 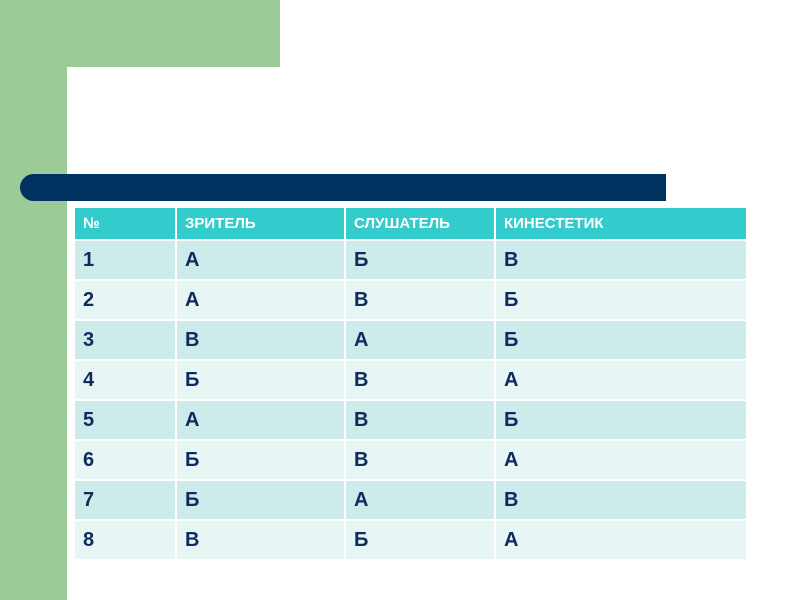 What do you see at coordinates (125, 500) in the screenshot?
I see `cell-number: 7` at bounding box center [125, 500].